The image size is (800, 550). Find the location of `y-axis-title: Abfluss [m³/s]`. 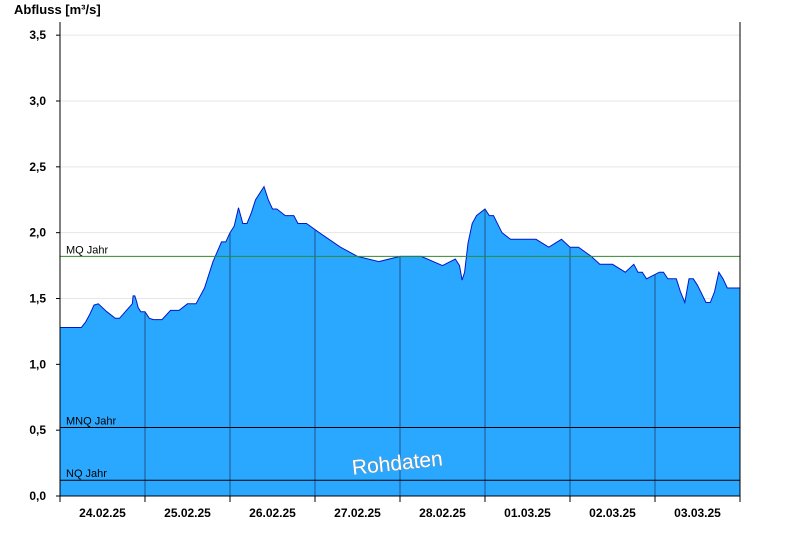

y-axis-title: Abfluss [m³/s] is located at coordinates (57, 9).